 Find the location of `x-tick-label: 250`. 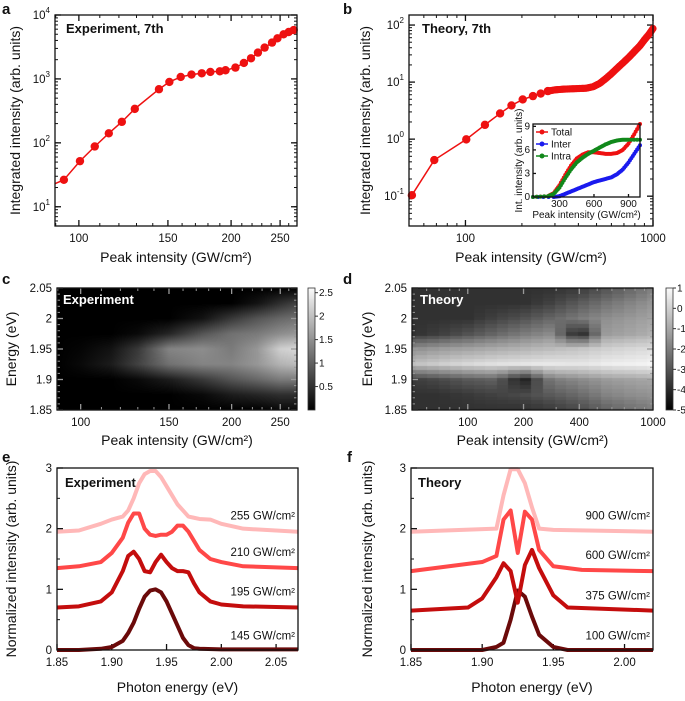

x-tick-label: 250 is located at coordinates (280, 239).